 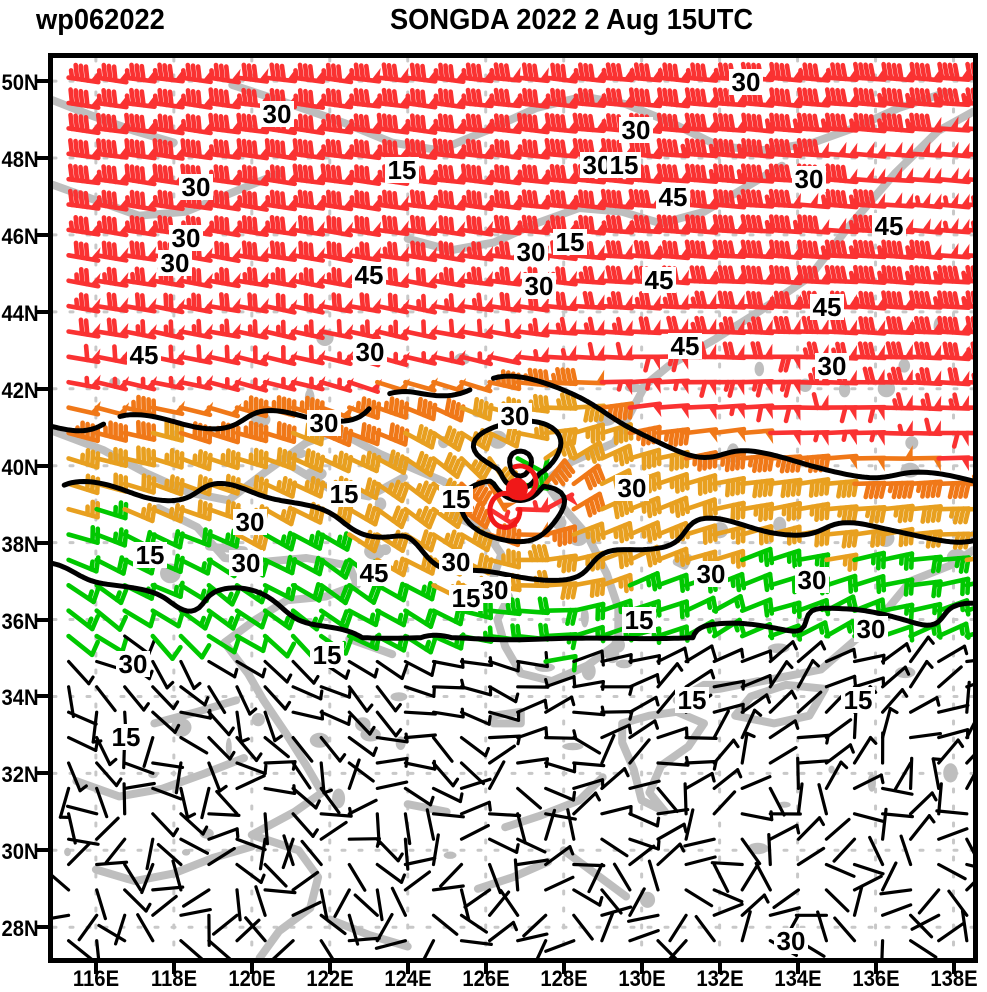 I want to click on y-axis-tick, so click(x=42, y=927).